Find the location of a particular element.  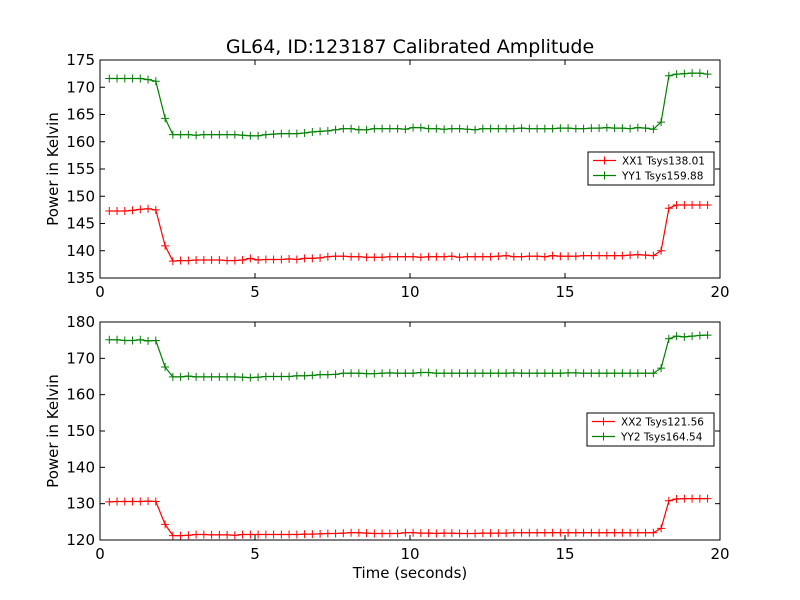

y-tick-label: 175 is located at coordinates (80, 60).